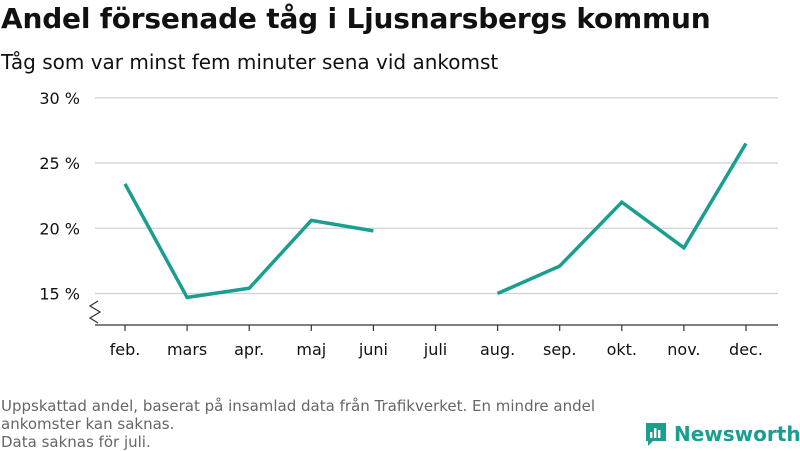 This screenshot has height=451, width=800. What do you see at coordinates (746, 349) in the screenshot?
I see `x-tick-label: dec.` at bounding box center [746, 349].